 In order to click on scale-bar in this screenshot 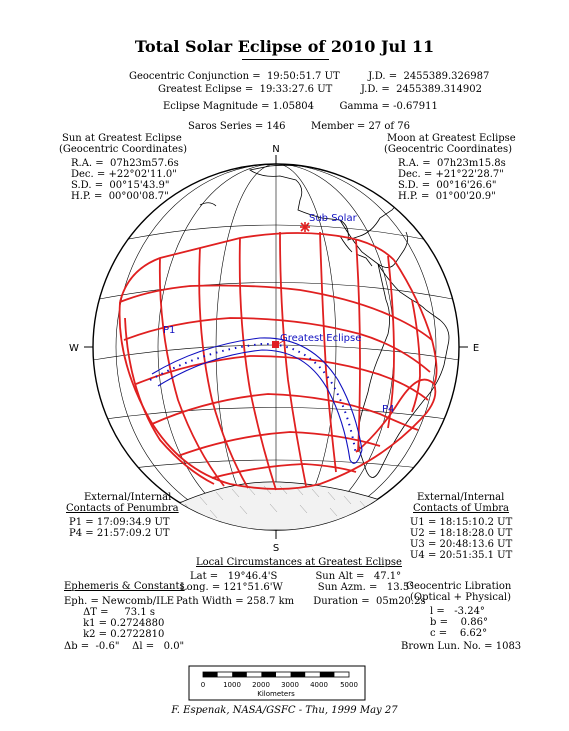, I will do `click(277, 683)`.